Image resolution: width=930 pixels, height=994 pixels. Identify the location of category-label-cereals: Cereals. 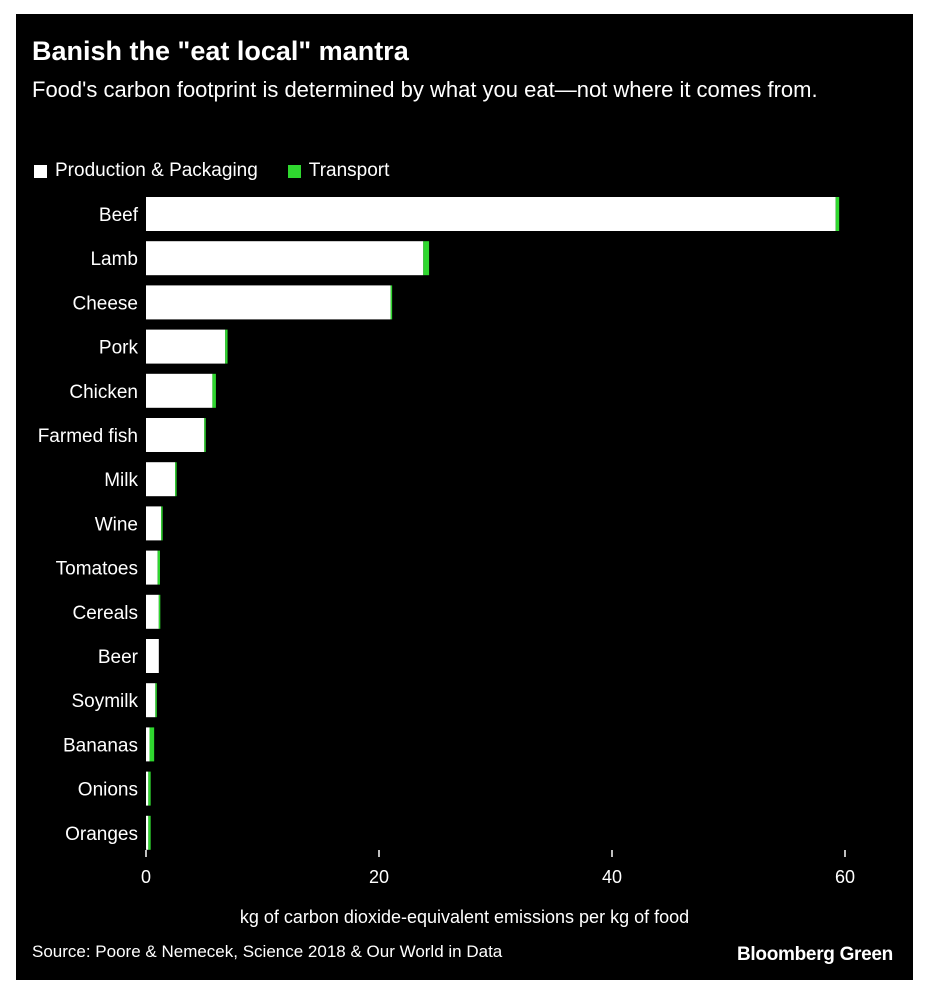
(105, 613).